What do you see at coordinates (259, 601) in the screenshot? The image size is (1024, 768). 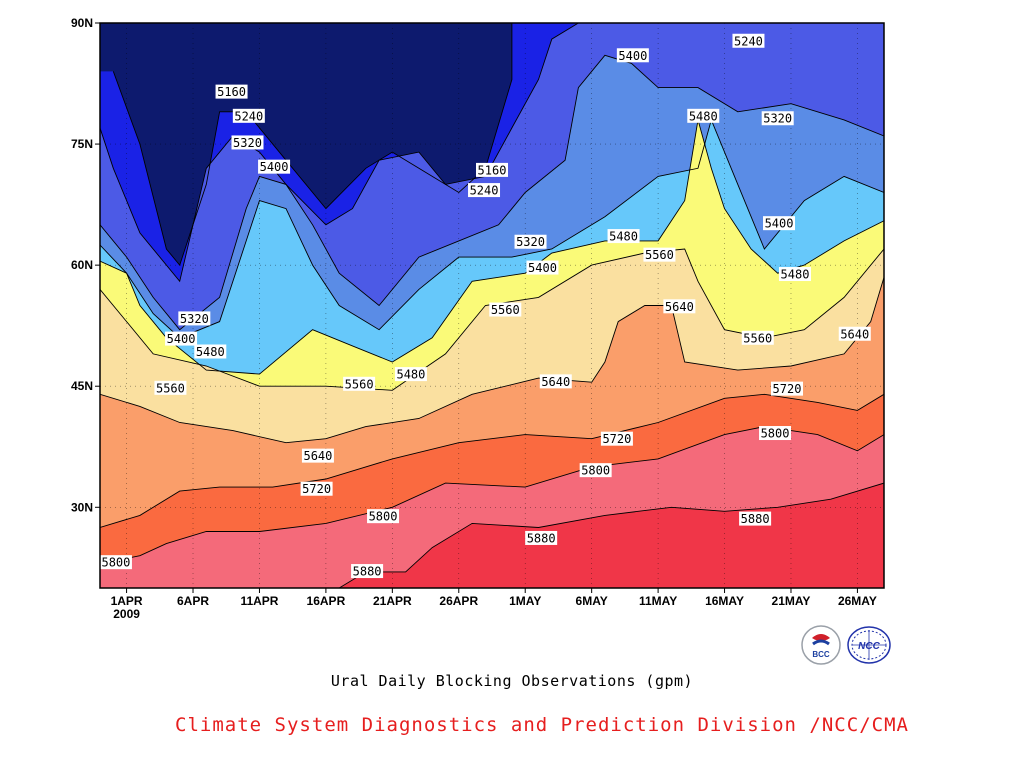 I see `x-tick-label: 11APR` at bounding box center [259, 601].